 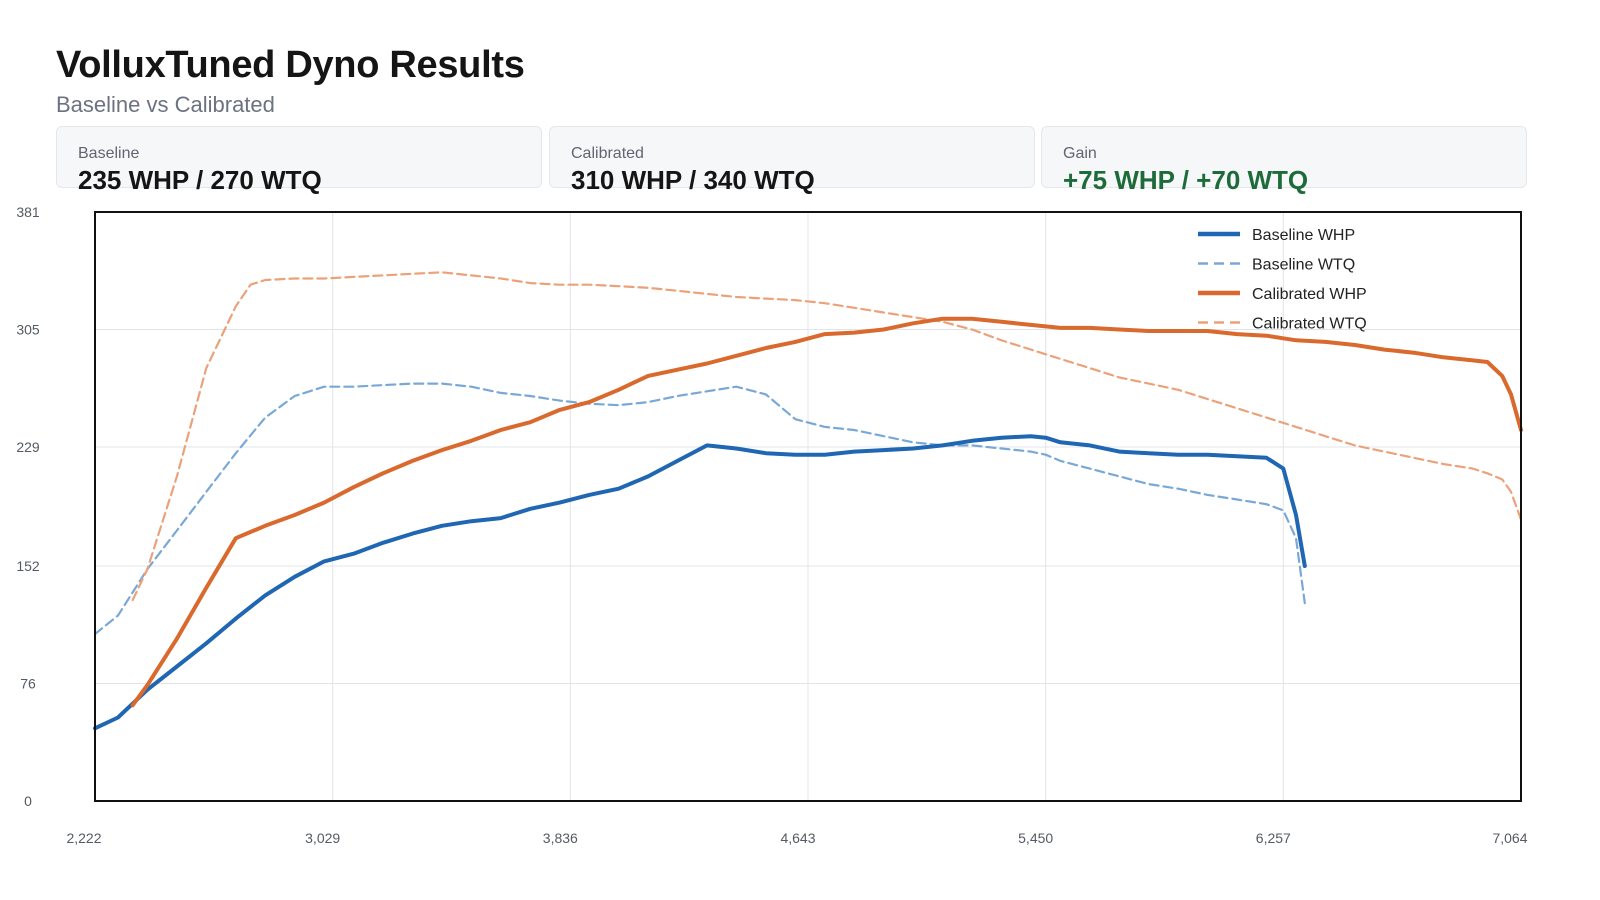 I want to click on x-tick-label: 5,450, so click(x=1035, y=838).